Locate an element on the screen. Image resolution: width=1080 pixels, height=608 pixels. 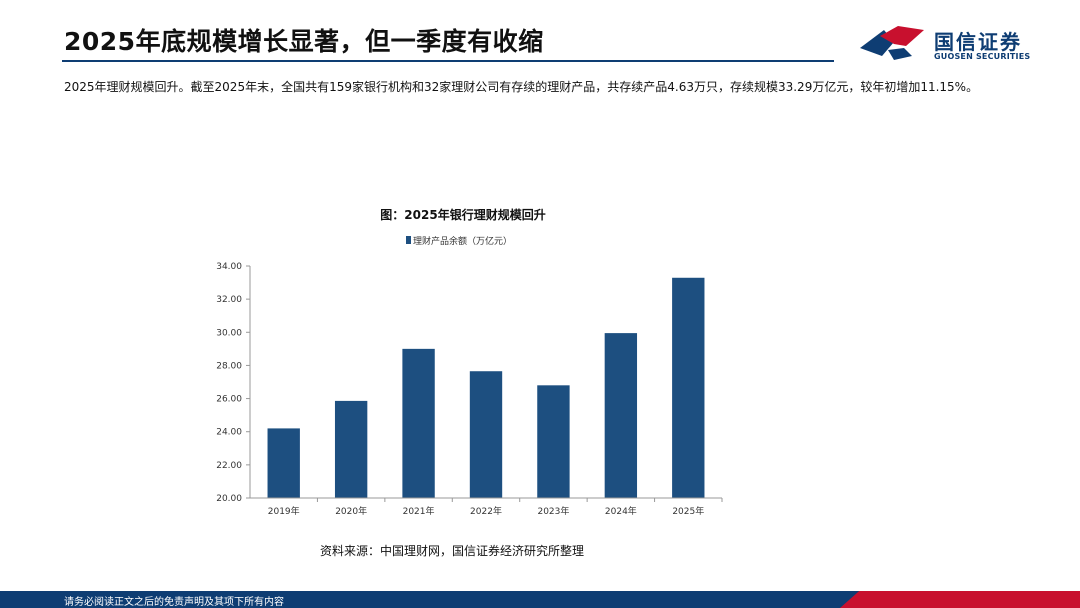
y-tick-label: 34.00 is located at coordinates (229, 267).